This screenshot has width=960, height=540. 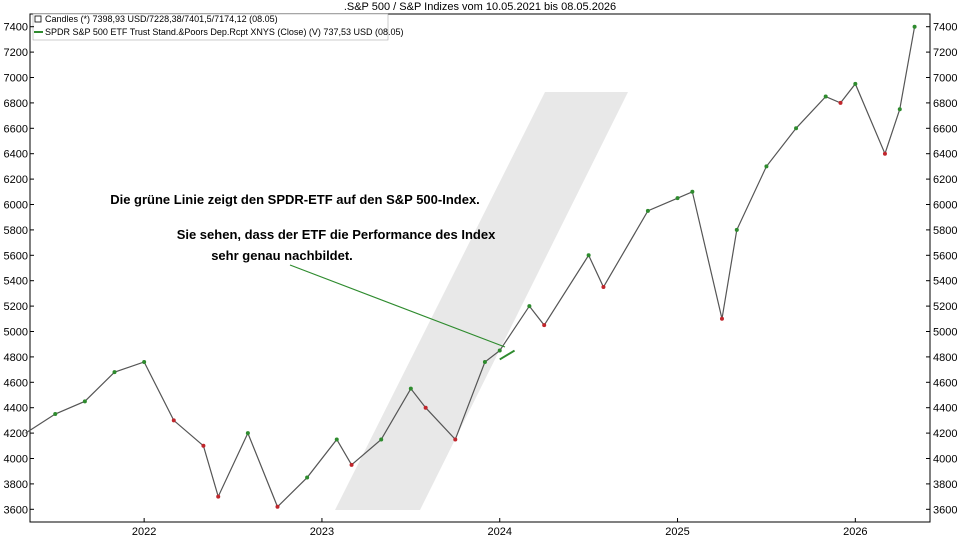 What do you see at coordinates (945, 409) in the screenshot?
I see `y-tick-label-right: 4400` at bounding box center [945, 409].